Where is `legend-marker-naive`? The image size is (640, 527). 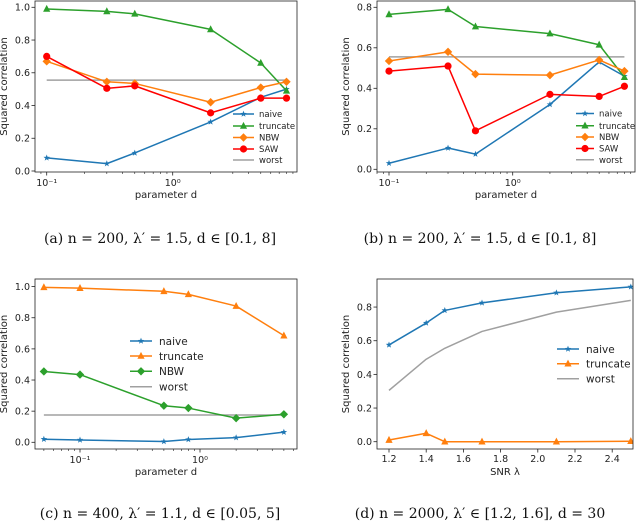
legend-marker-naive is located at coordinates (243, 113).